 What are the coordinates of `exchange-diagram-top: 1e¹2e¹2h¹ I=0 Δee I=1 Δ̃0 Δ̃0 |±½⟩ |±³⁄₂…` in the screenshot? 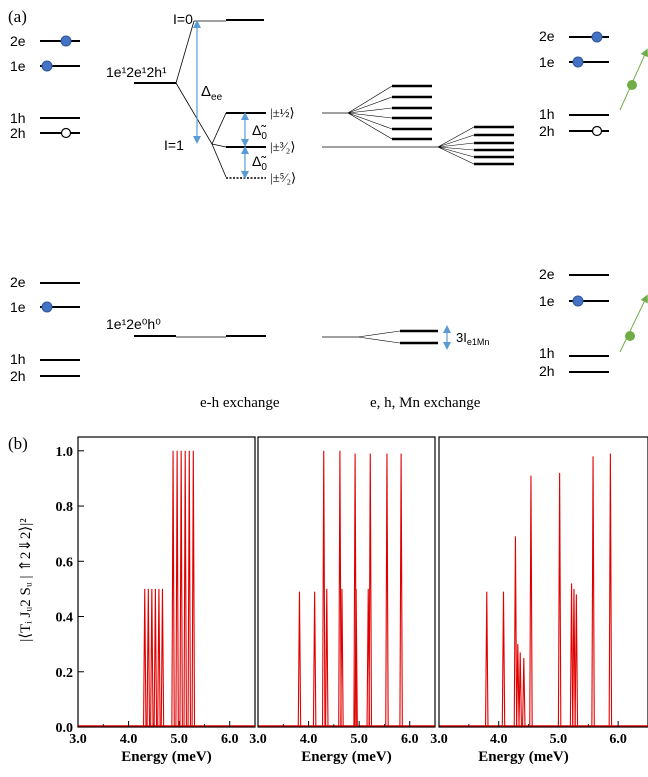 It's located at (310, 98).